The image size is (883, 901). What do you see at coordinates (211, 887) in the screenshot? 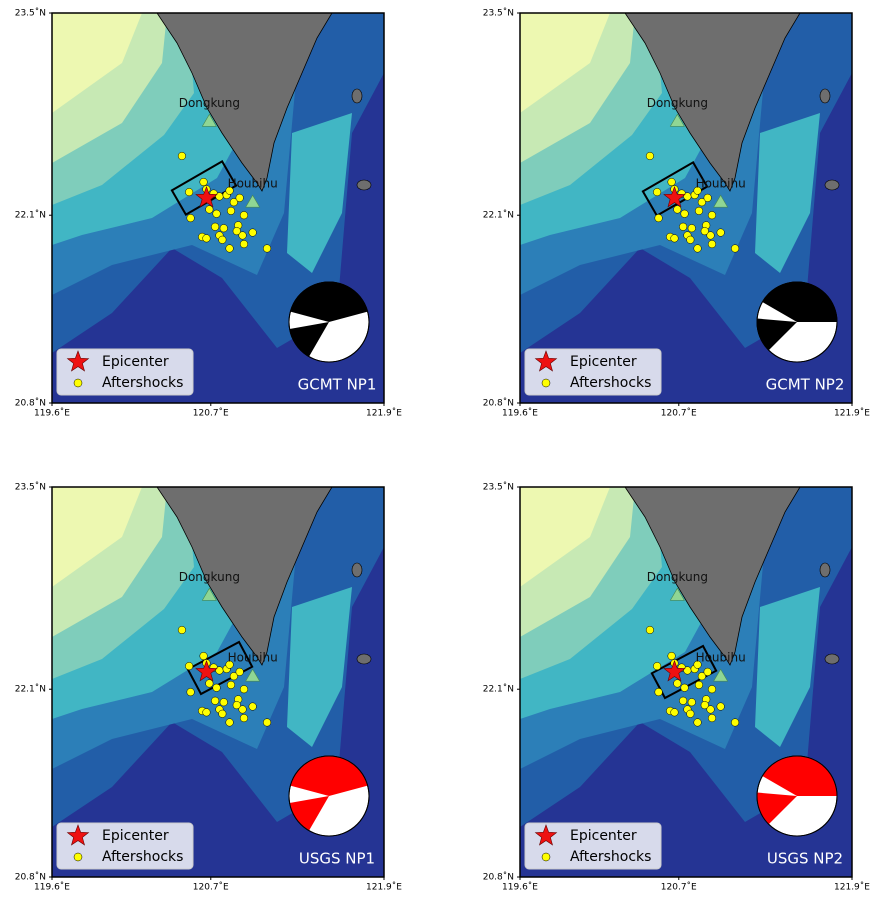
I see `x-tick-label: 120.7˚E` at bounding box center [211, 887].